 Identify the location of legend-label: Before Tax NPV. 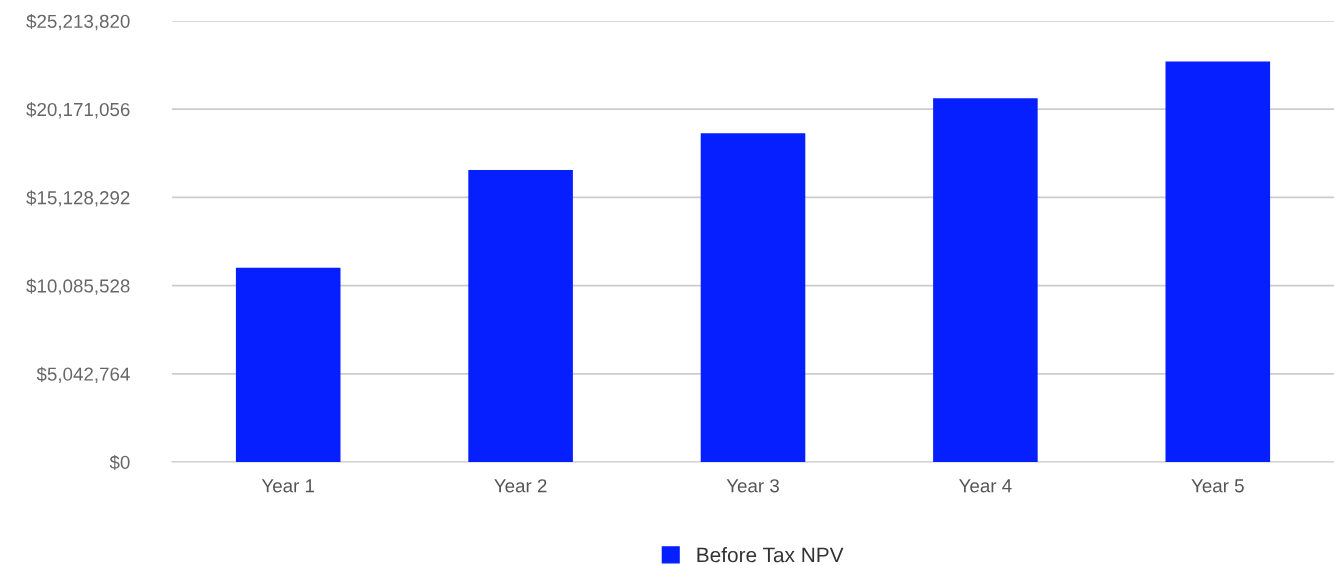
(770, 555).